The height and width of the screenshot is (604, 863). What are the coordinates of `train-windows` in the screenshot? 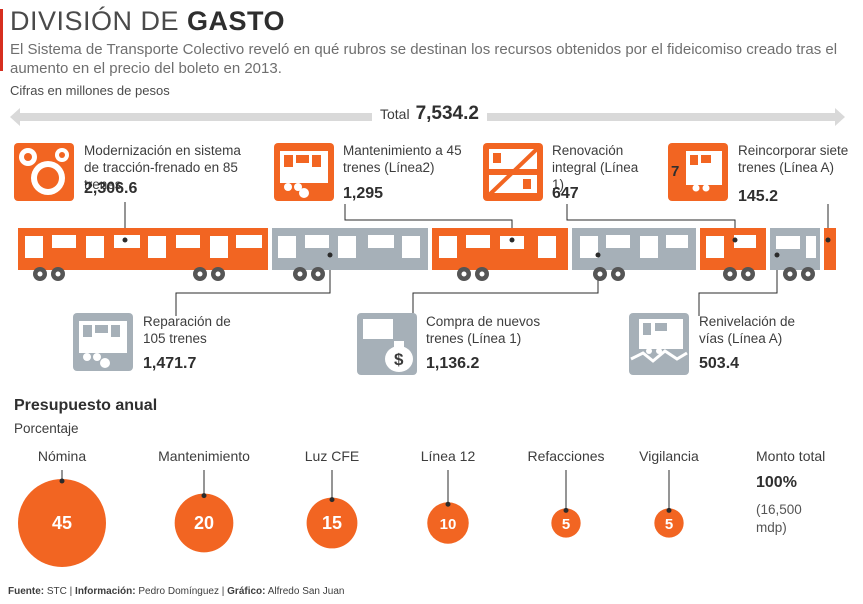 It's located at (420, 246).